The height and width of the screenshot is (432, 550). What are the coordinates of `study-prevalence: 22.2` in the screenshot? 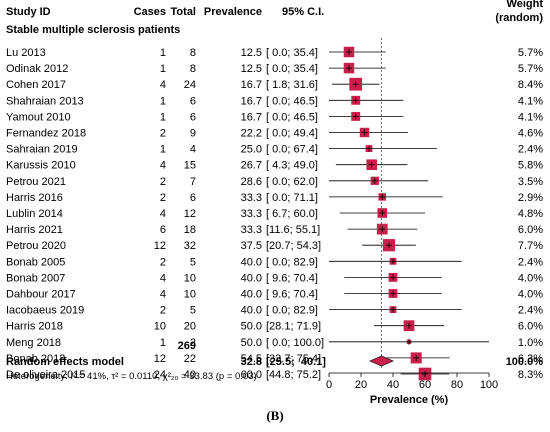 It's located at (251, 134).